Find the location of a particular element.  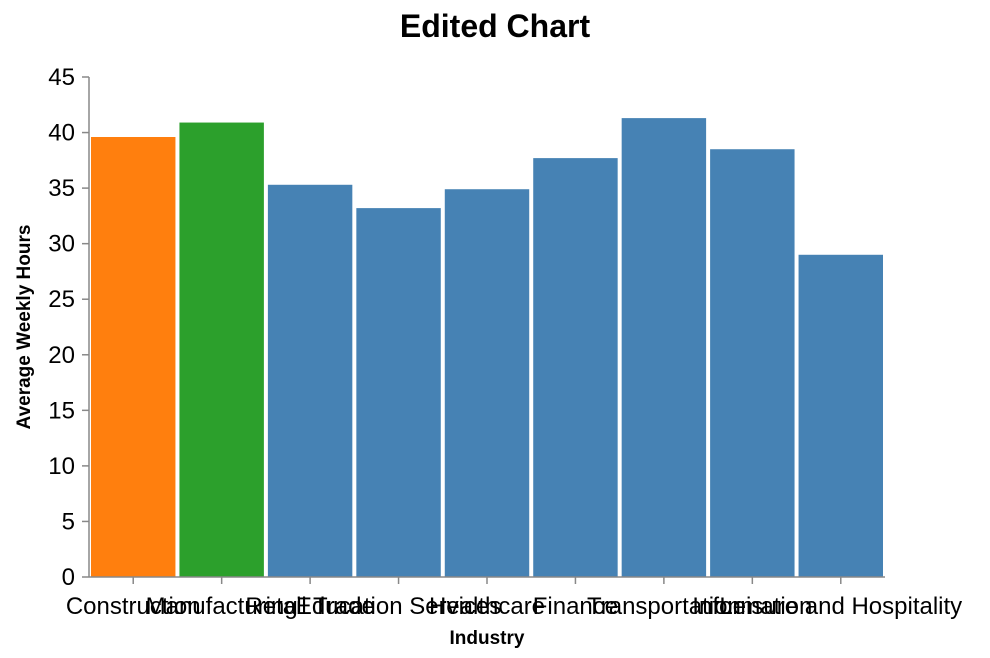

bar-education-services is located at coordinates (398, 392).